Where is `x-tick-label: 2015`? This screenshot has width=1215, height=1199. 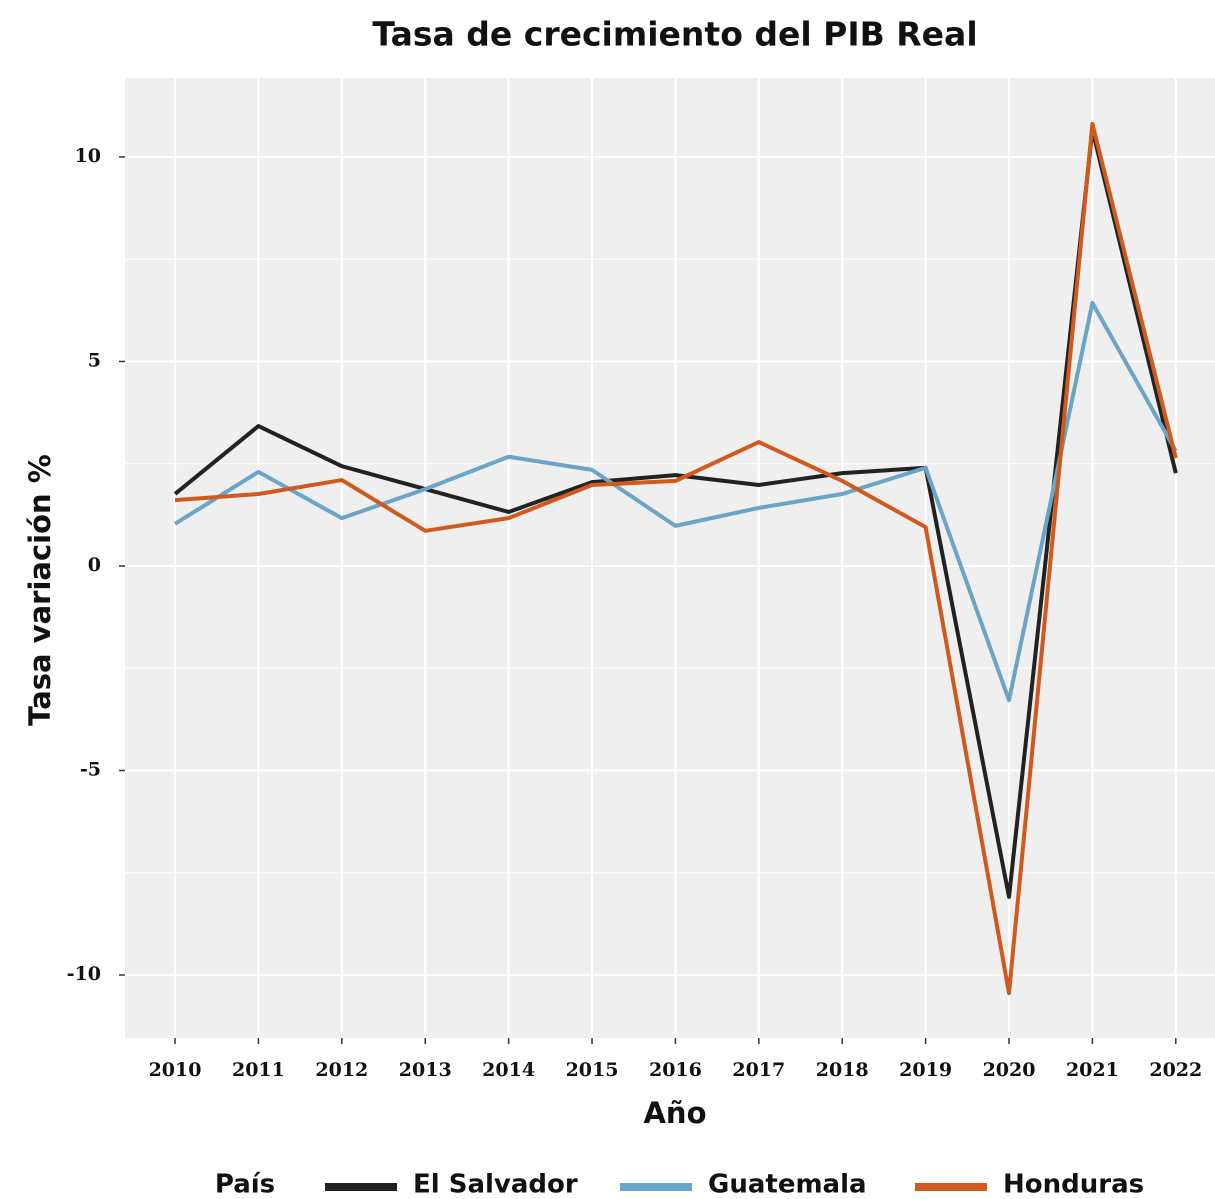
x-tick-label: 2015 is located at coordinates (592, 1070).